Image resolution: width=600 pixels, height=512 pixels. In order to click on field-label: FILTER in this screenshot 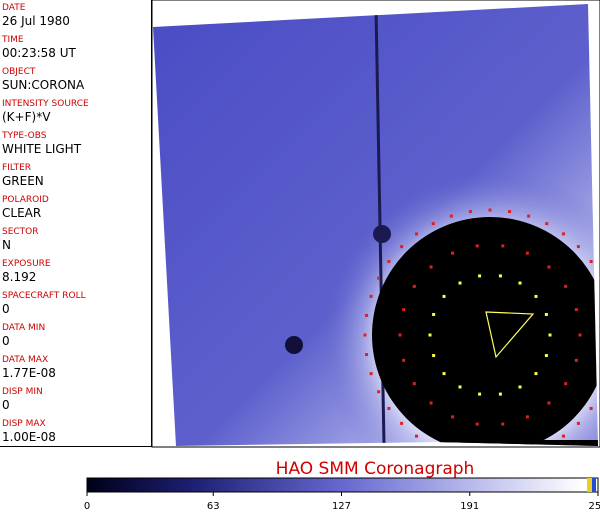, I will do `click(17, 168)`.